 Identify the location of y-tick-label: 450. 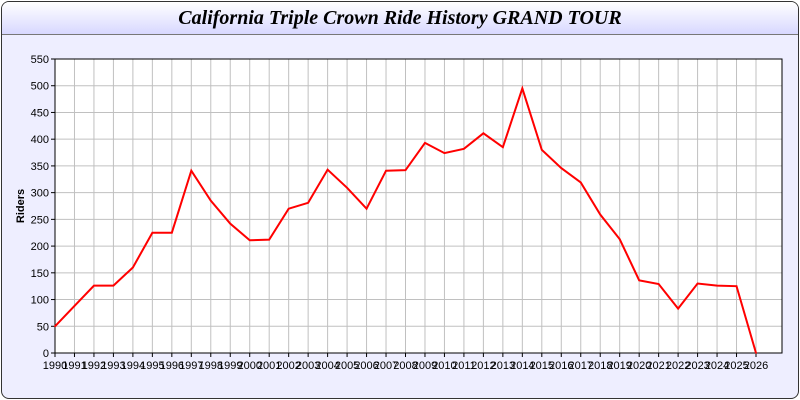
(40, 113).